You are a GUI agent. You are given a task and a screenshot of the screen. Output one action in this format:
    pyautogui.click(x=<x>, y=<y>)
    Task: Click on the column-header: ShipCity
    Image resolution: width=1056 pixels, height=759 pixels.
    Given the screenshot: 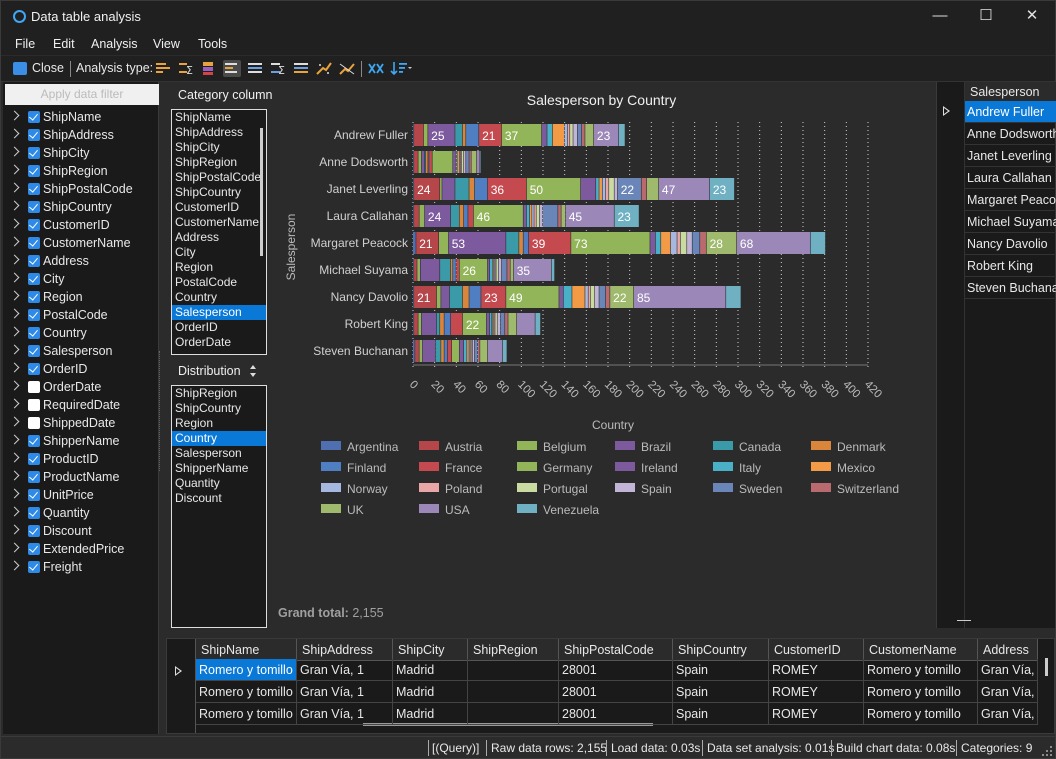 What is the action you would take?
    pyautogui.click(x=430, y=650)
    